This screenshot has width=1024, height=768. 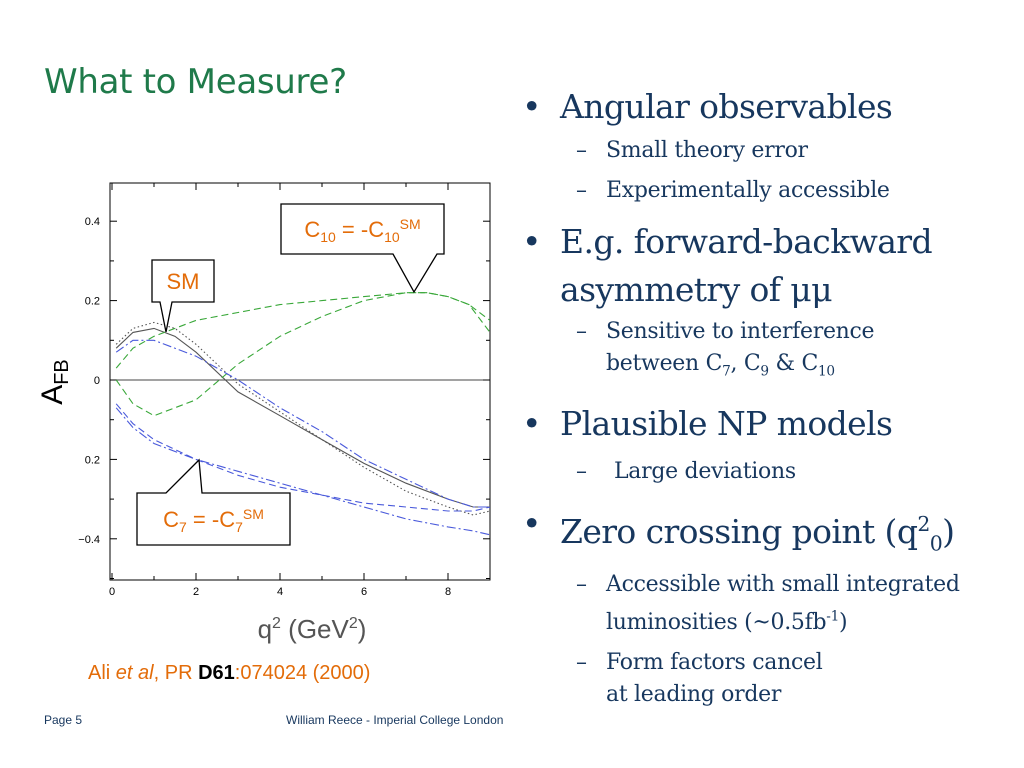 What do you see at coordinates (302, 673) in the screenshot?
I see `citation-rest: :074024 (2000)` at bounding box center [302, 673].